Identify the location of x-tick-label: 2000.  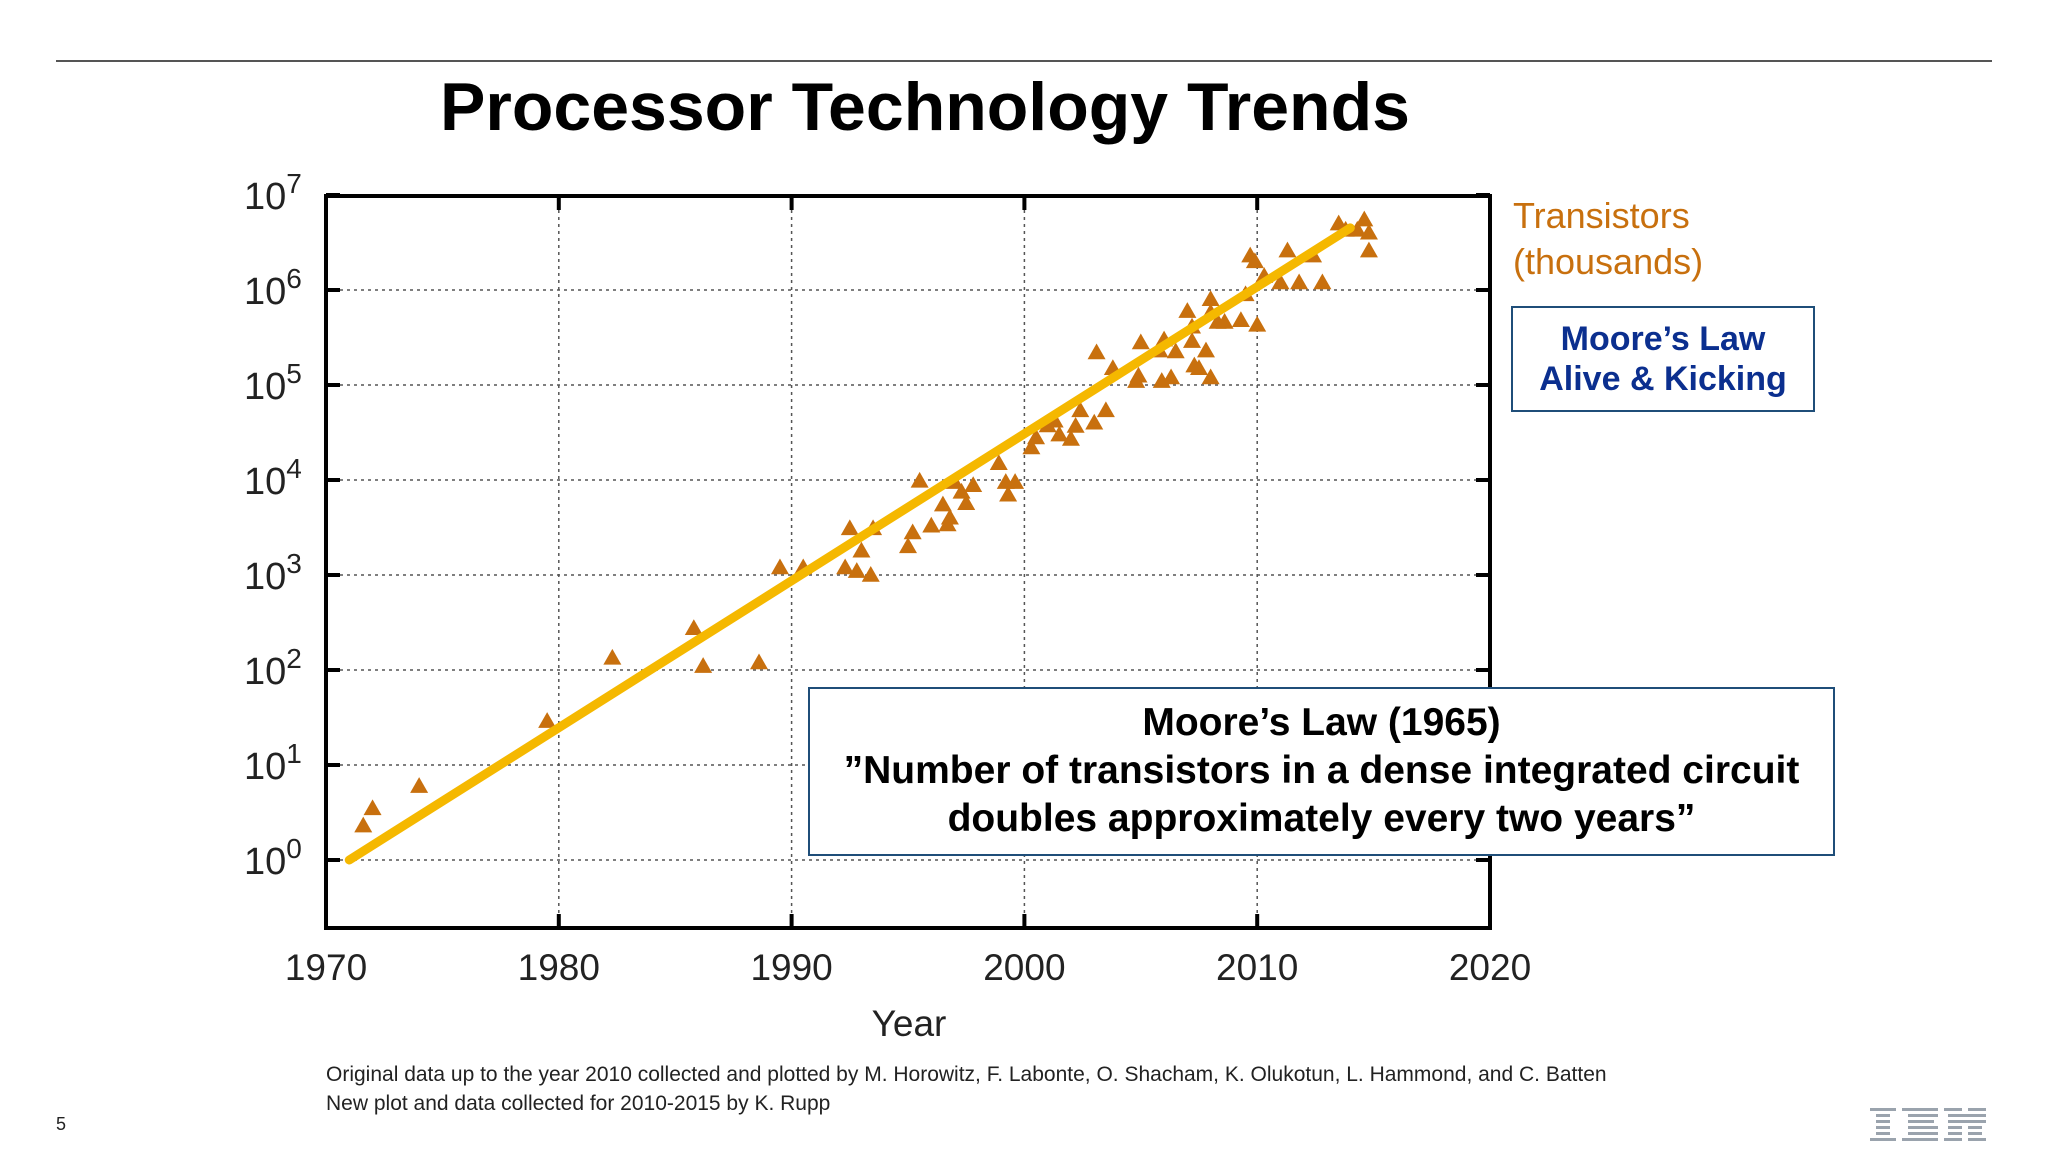
(1024, 967).